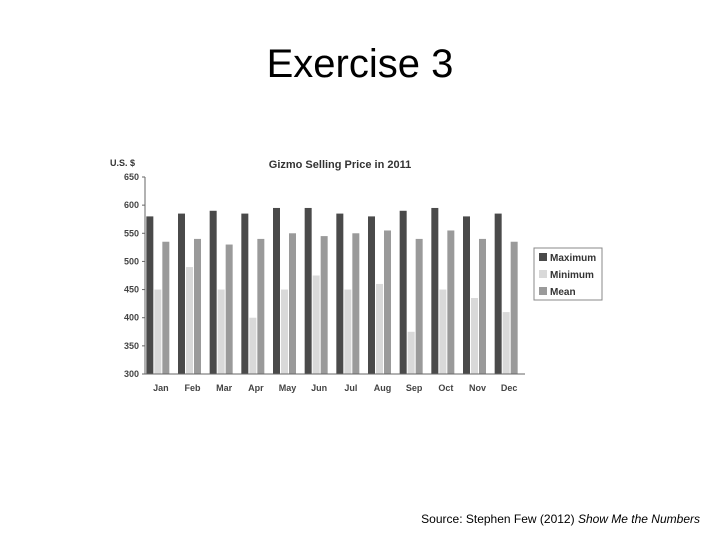 This screenshot has width=720, height=540. What do you see at coordinates (498, 293) in the screenshot?
I see `bar-maximum-dec` at bounding box center [498, 293].